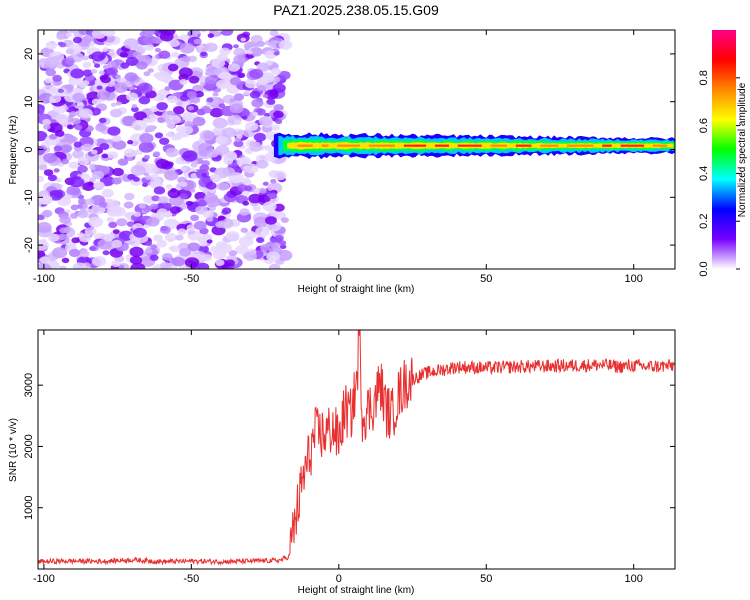  Describe the element at coordinates (742, 149) in the screenshot. I see `colorbar-label: Normalized spectral amplitude` at that location.